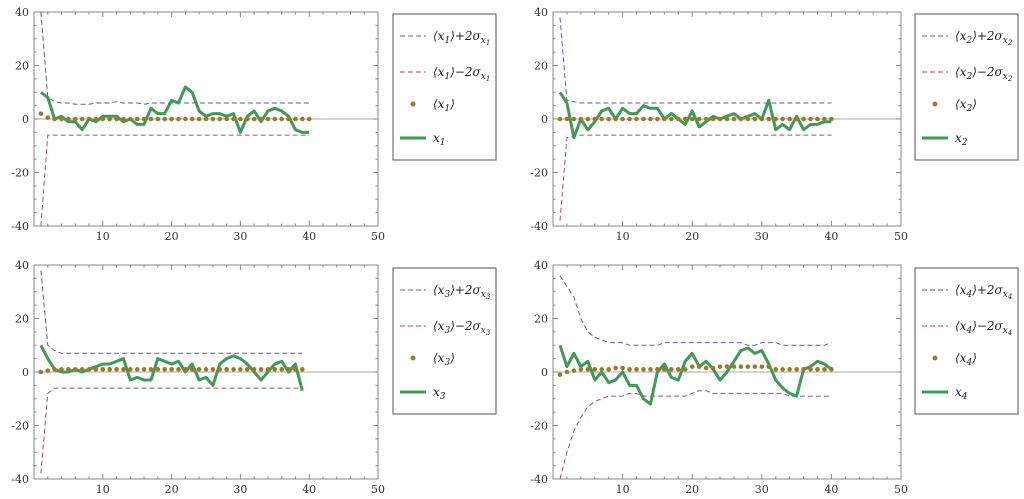 This screenshot has height=499, width=1024. What do you see at coordinates (462, 328) in the screenshot?
I see `legend-lower-label: ⟨x3⟩−2σx3` at bounding box center [462, 328].